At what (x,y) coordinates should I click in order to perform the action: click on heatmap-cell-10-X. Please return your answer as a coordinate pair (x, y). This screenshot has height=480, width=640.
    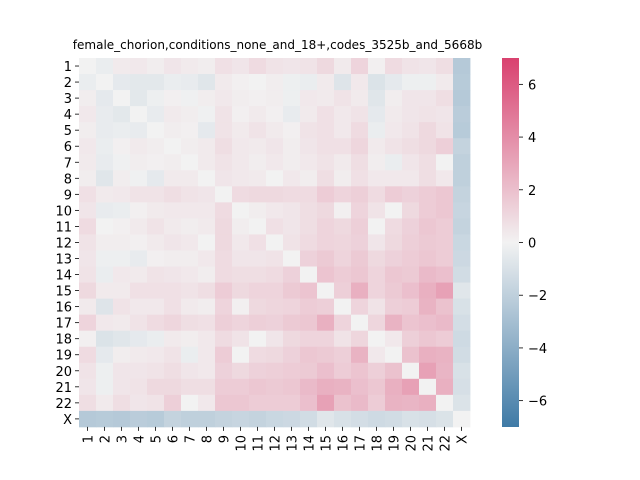
    Looking at the image, I should click on (462, 210).